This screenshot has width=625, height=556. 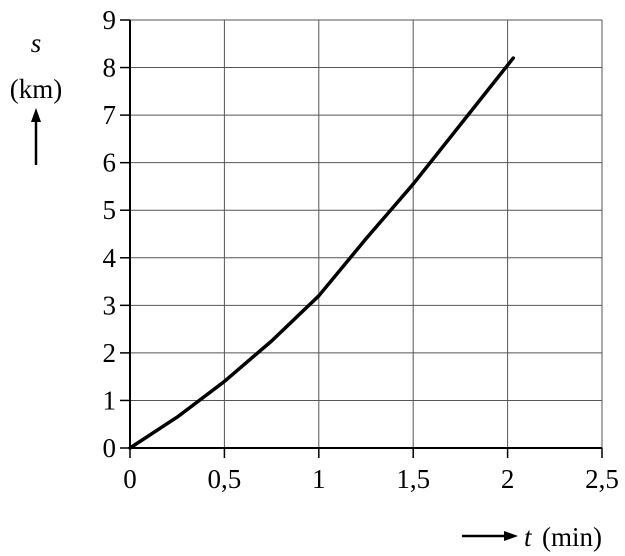 What do you see at coordinates (36, 89) in the screenshot?
I see `y-axis-unit: (km)` at bounding box center [36, 89].